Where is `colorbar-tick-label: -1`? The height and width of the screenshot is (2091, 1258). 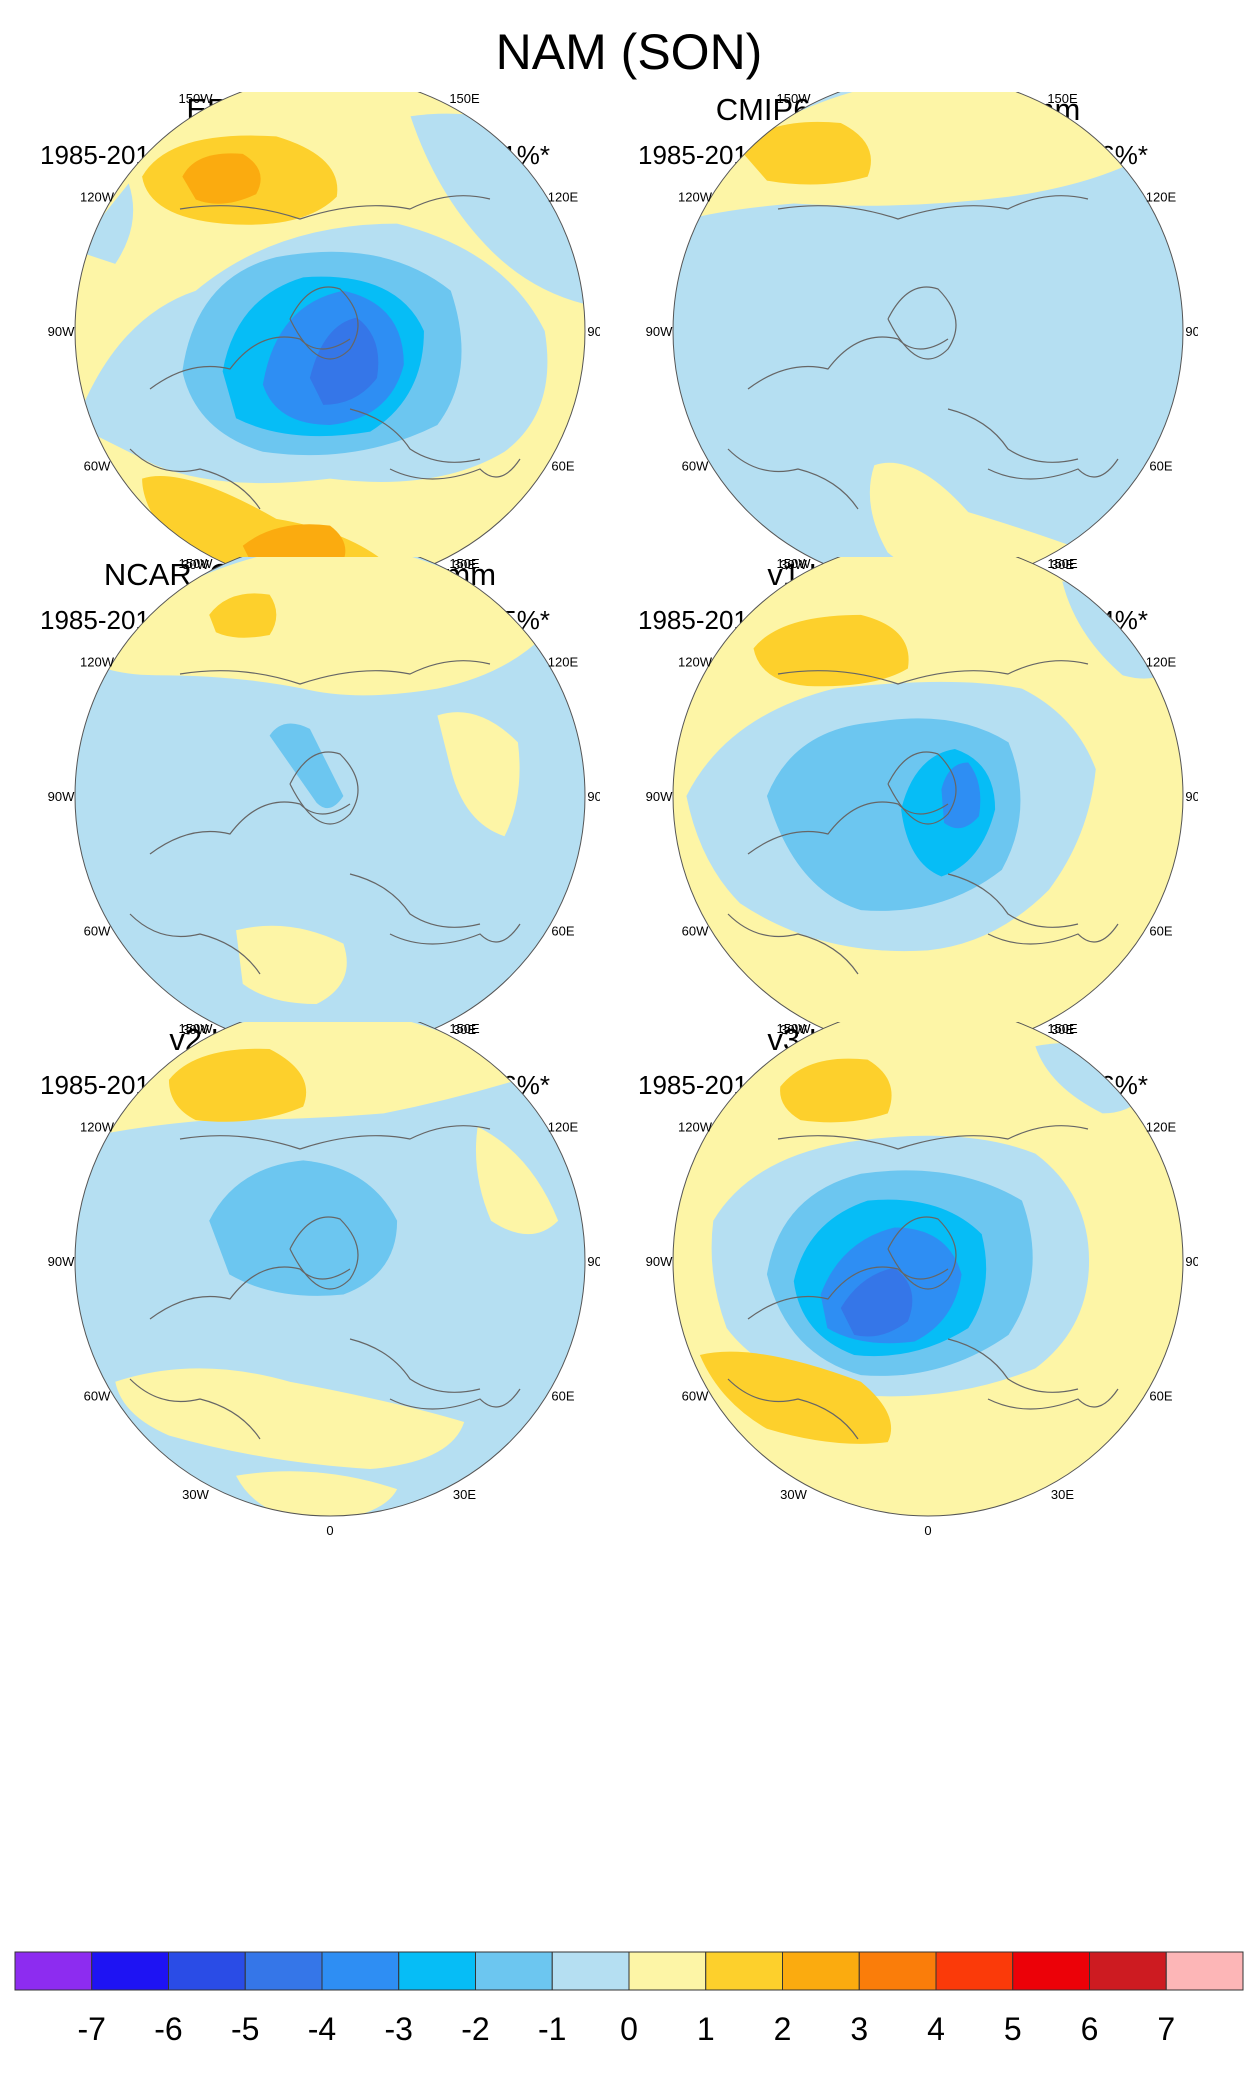 colorbar-tick-label: -1 is located at coordinates (552, 2029).